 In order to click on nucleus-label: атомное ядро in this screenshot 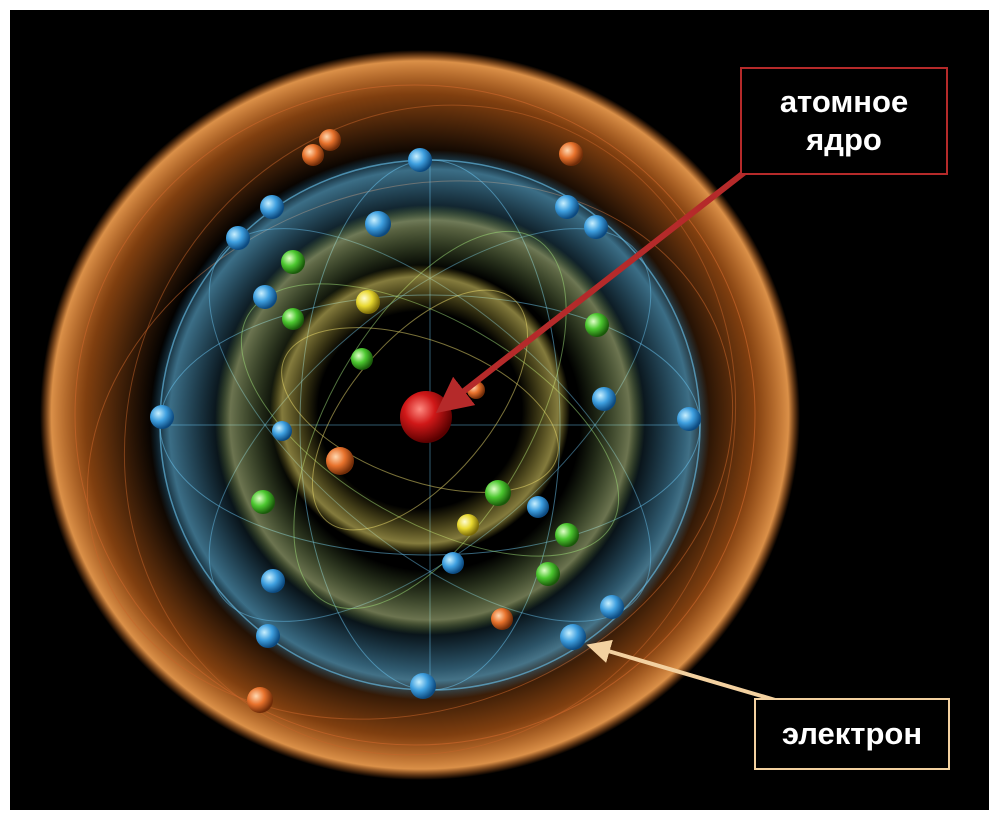, I will do `click(844, 121)`.